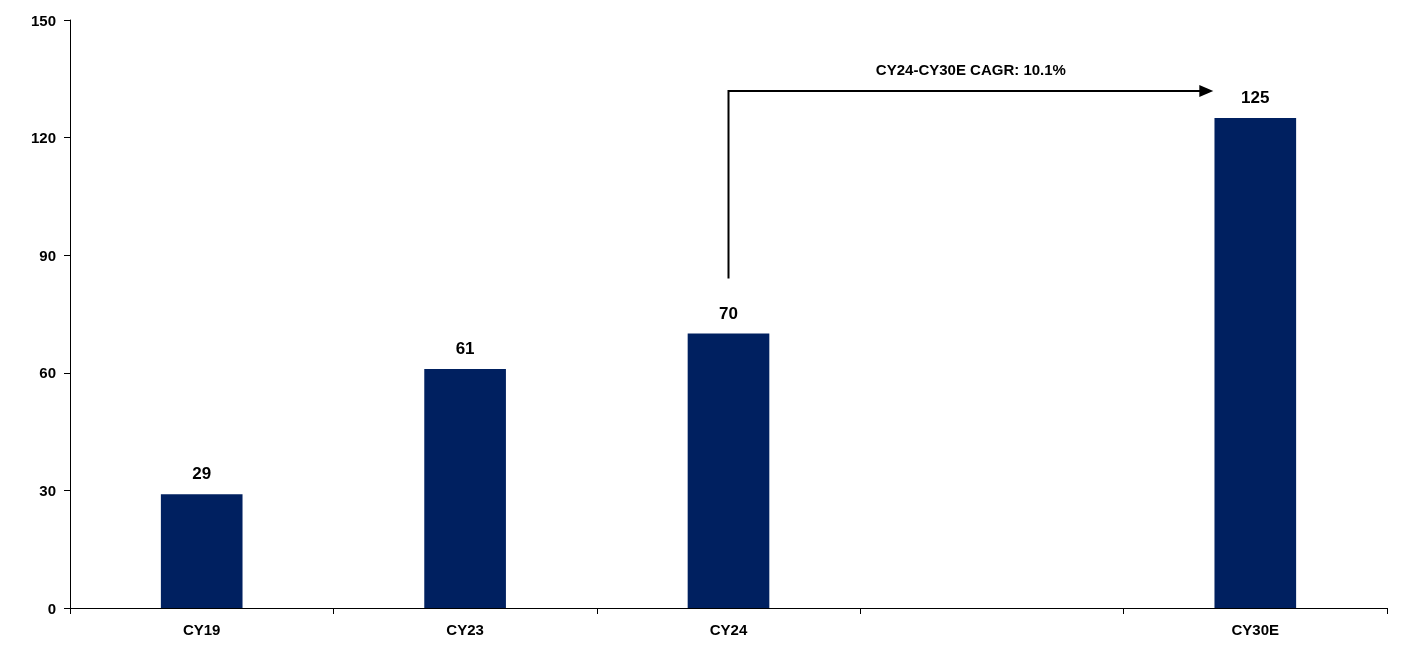 This screenshot has width=1405, height=658. Describe the element at coordinates (465, 348) in the screenshot. I see `data-label: 61` at that location.